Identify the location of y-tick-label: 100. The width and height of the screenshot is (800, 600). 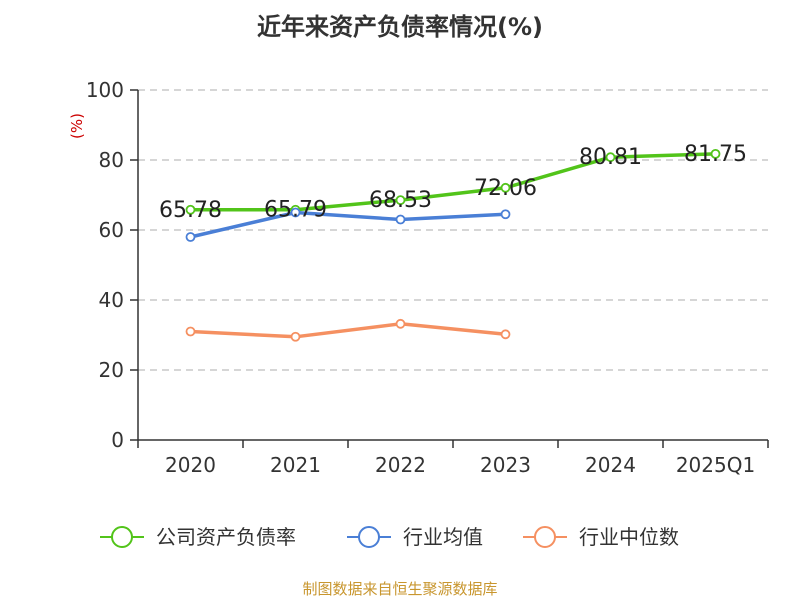
(105, 90).